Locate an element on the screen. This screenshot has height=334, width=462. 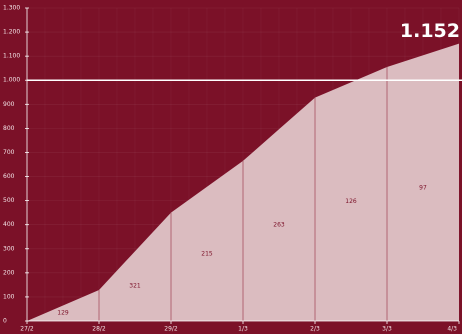
y-tick-label: 100 is located at coordinates (9, 296).